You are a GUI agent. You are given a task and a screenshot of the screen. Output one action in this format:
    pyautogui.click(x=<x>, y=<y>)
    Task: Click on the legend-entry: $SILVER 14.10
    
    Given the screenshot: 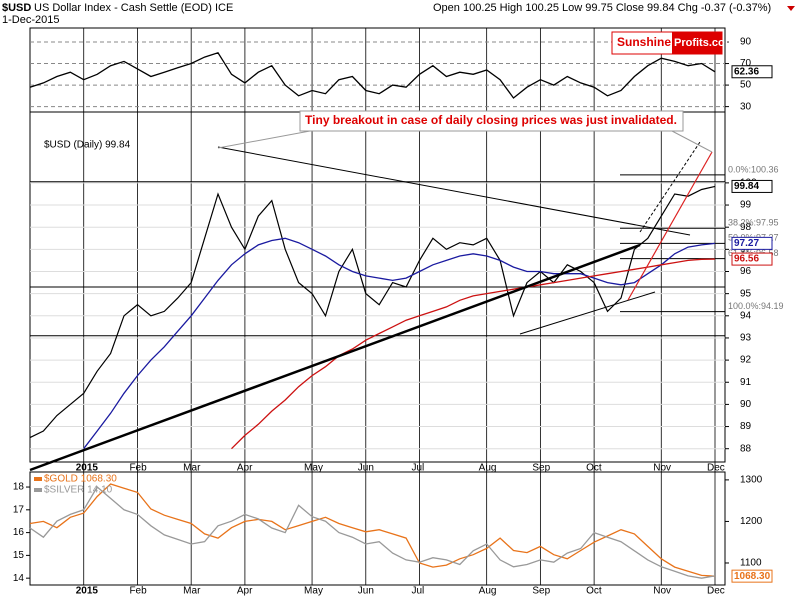 What is the action you would take?
    pyautogui.click(x=78, y=490)
    